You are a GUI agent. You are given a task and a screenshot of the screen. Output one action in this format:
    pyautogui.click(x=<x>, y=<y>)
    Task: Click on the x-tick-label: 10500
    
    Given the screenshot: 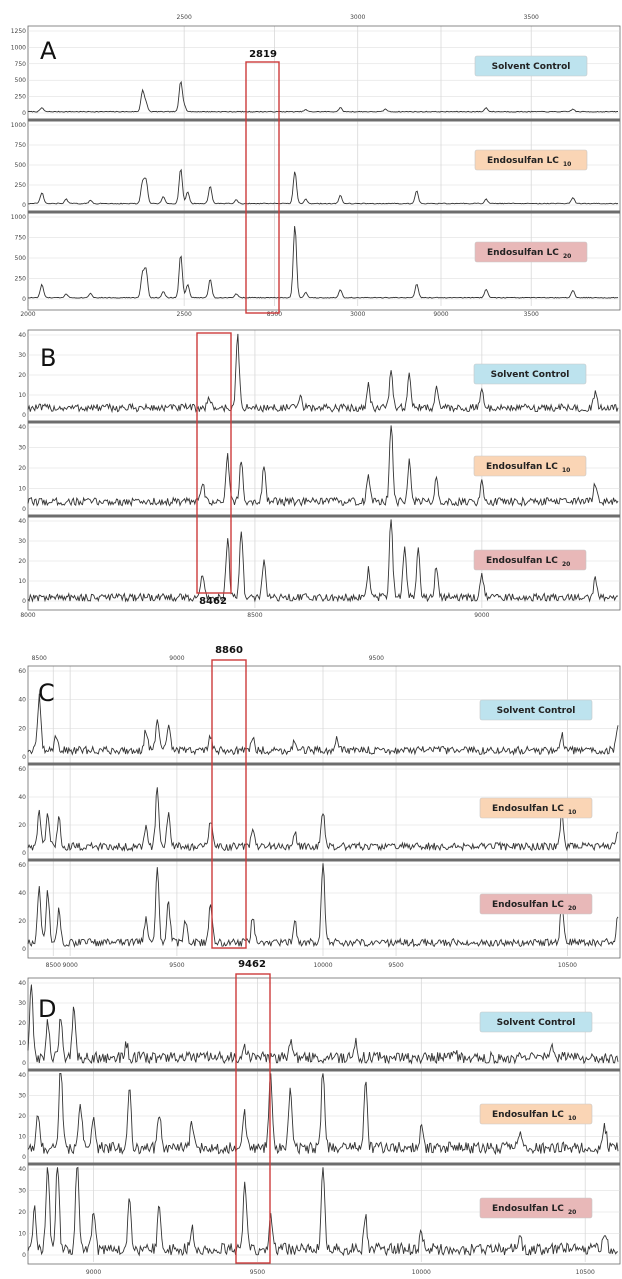 What is the action you would take?
    pyautogui.click(x=585, y=1272)
    